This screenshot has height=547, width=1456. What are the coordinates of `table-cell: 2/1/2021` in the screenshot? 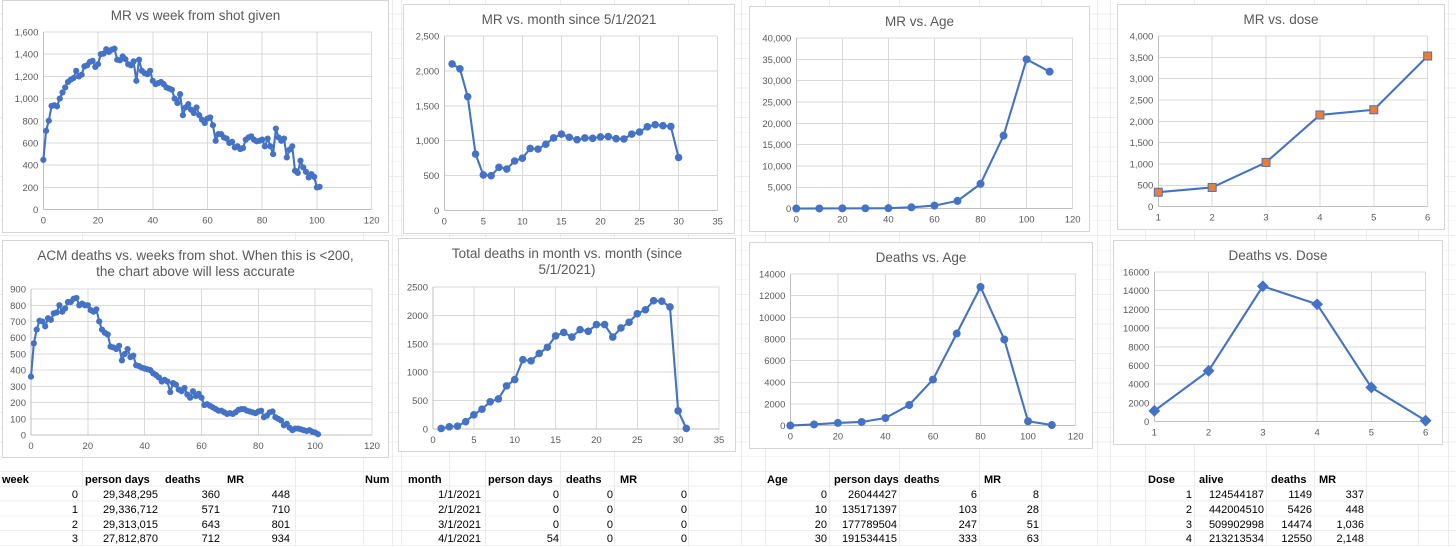 It's located at (459, 509).